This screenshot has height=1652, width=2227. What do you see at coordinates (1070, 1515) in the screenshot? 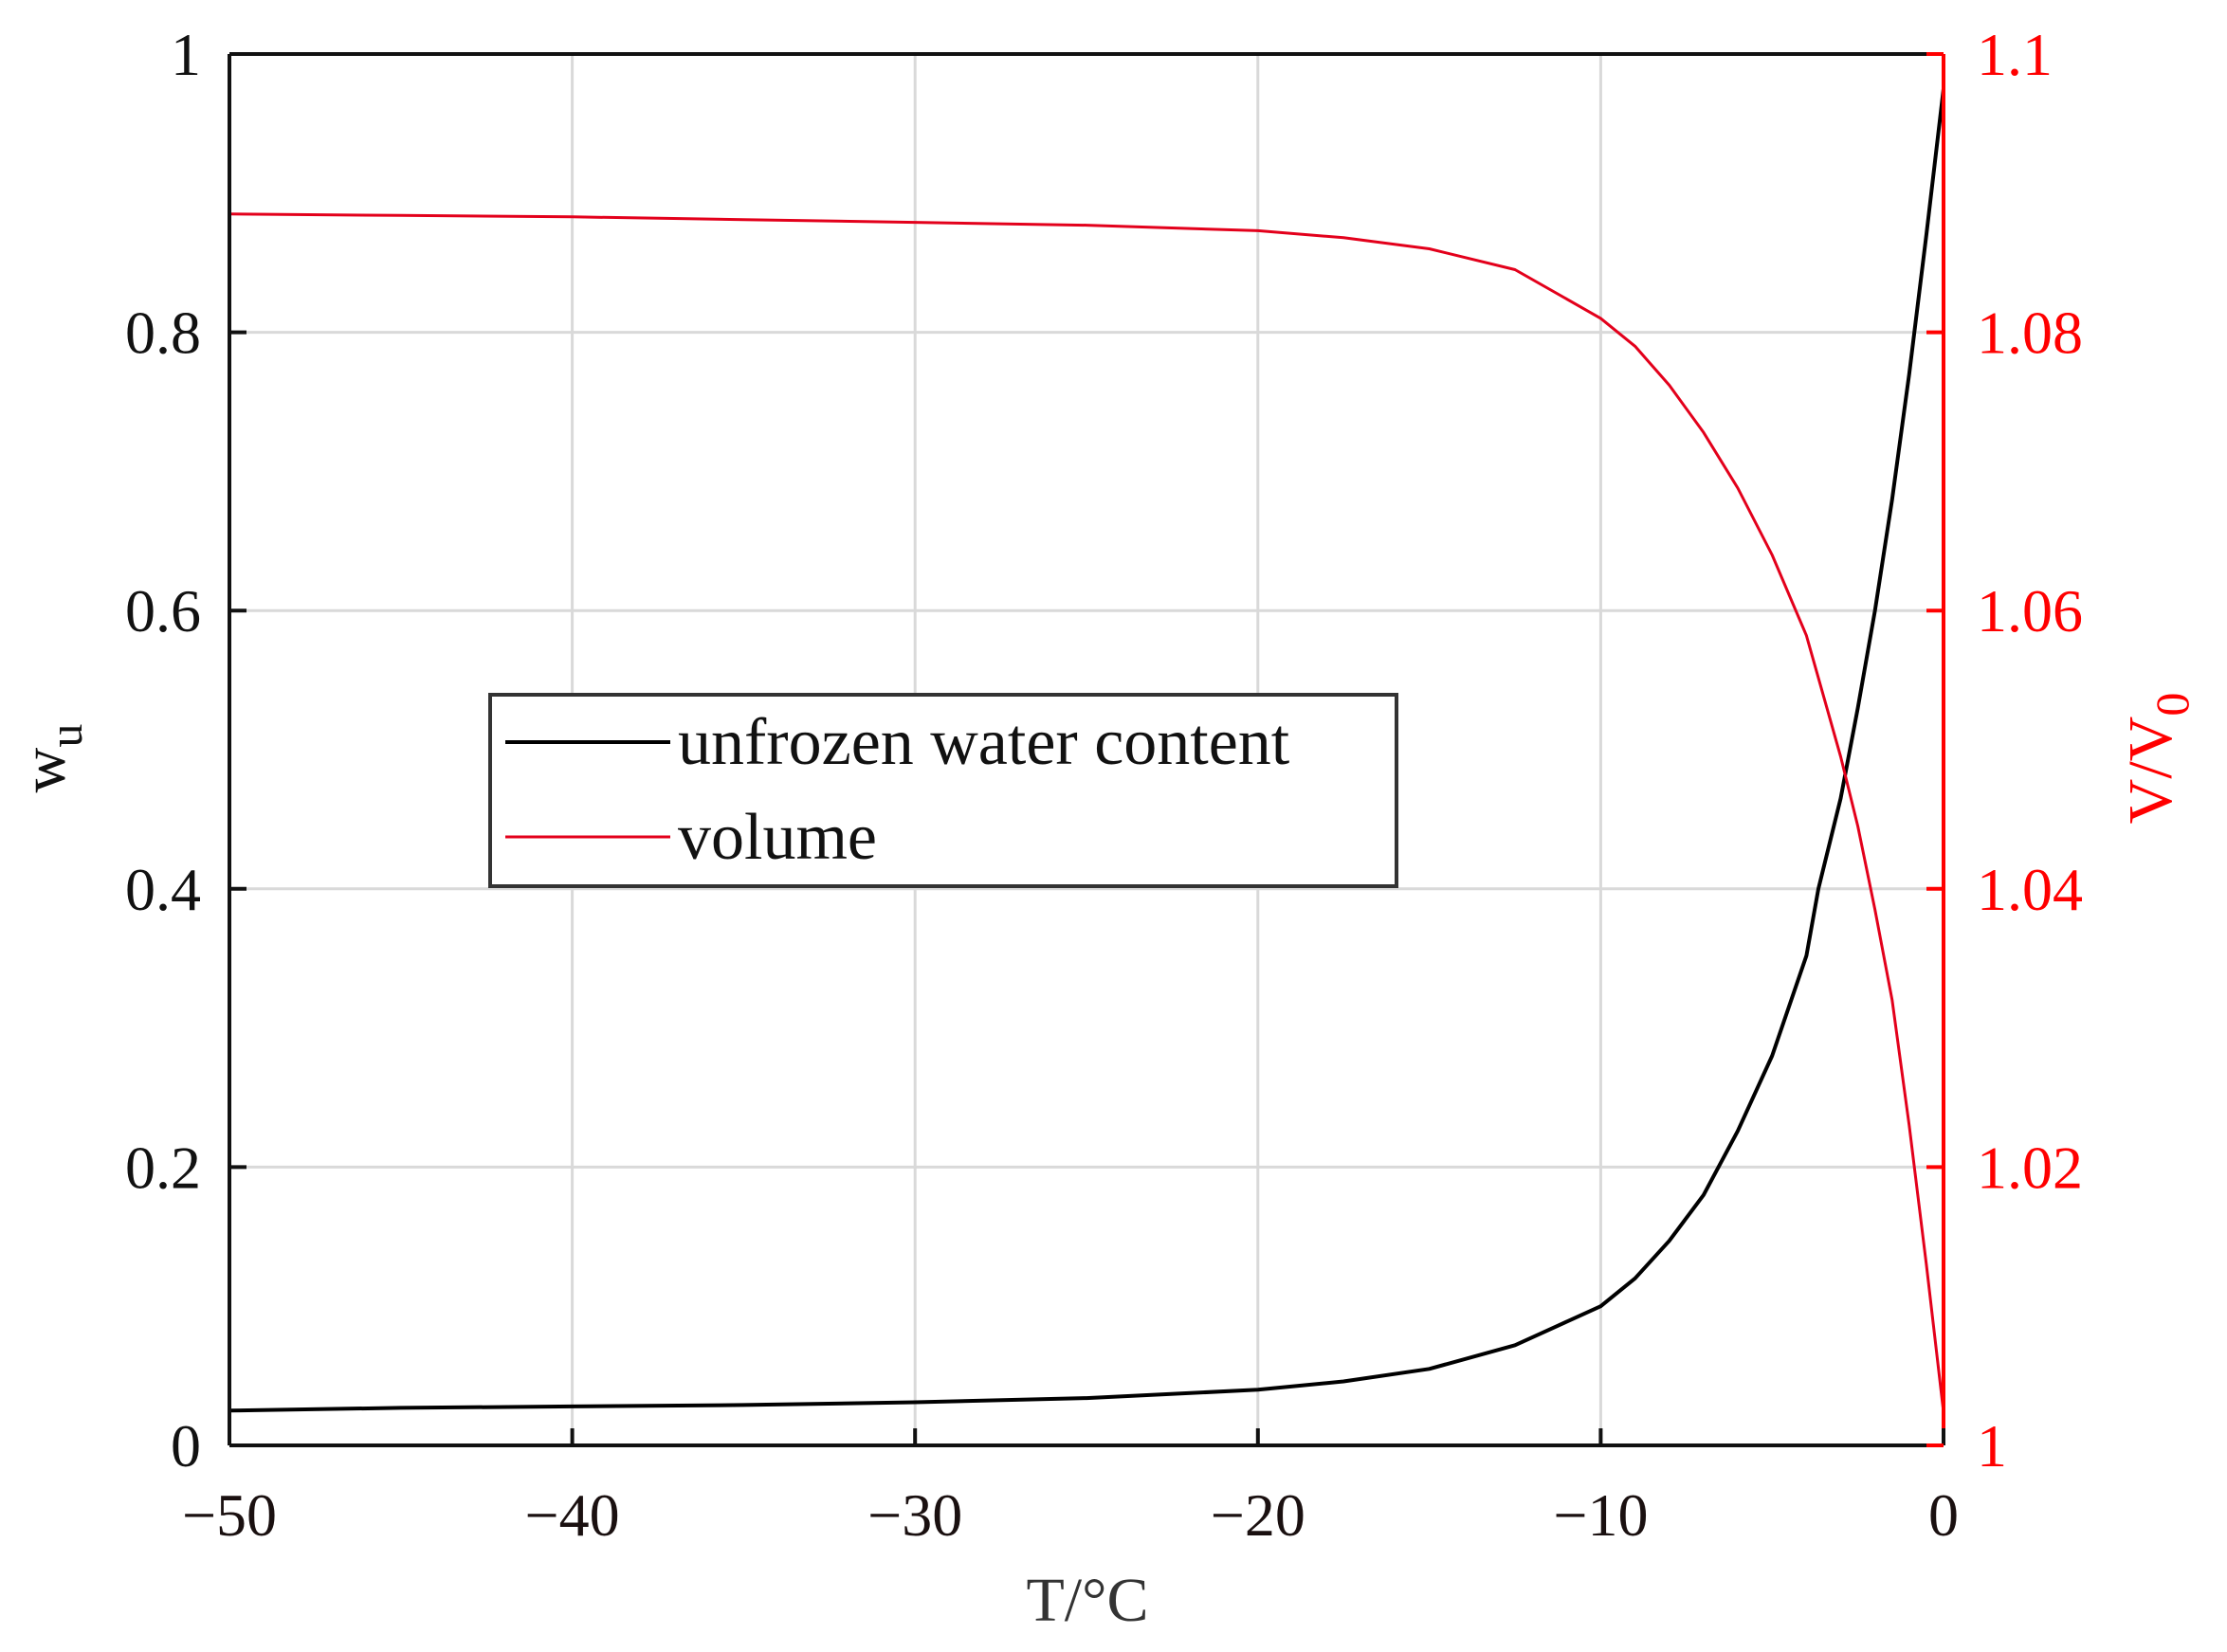
I see `x-tick-labels: −50 −40 −30 −20 −10 0` at bounding box center [1070, 1515].